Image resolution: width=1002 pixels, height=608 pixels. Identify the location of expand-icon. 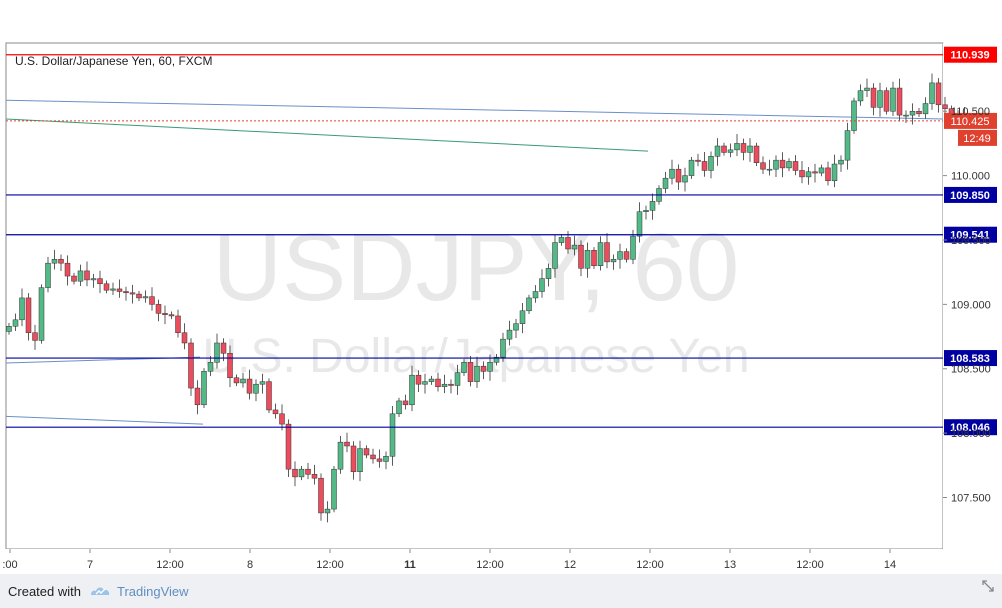
(988, 586).